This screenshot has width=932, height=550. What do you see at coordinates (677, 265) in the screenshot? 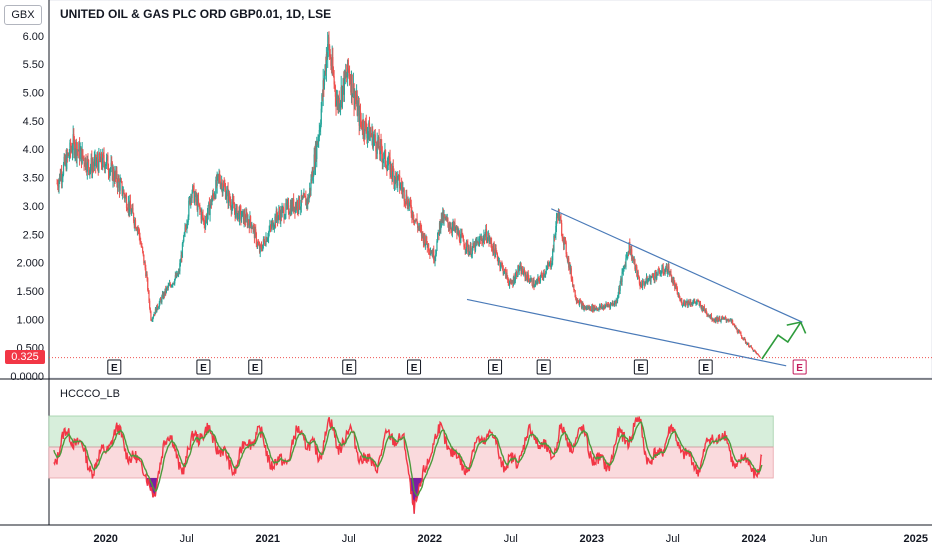
I see `trendline-upper` at bounding box center [677, 265].